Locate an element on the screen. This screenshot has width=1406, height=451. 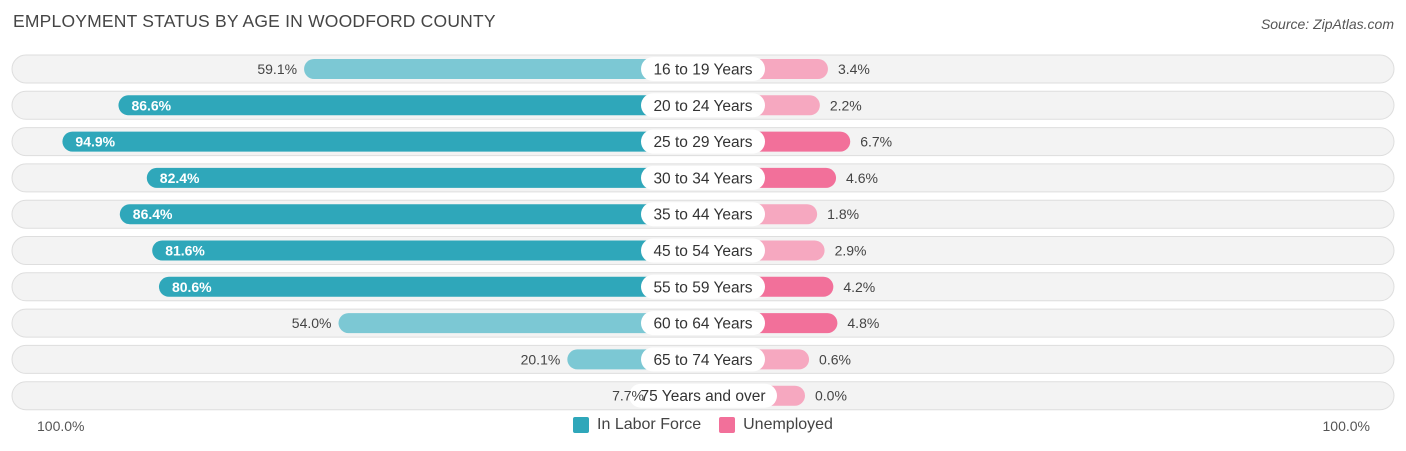
category-label: 25 to 29 Years is located at coordinates (702, 142).